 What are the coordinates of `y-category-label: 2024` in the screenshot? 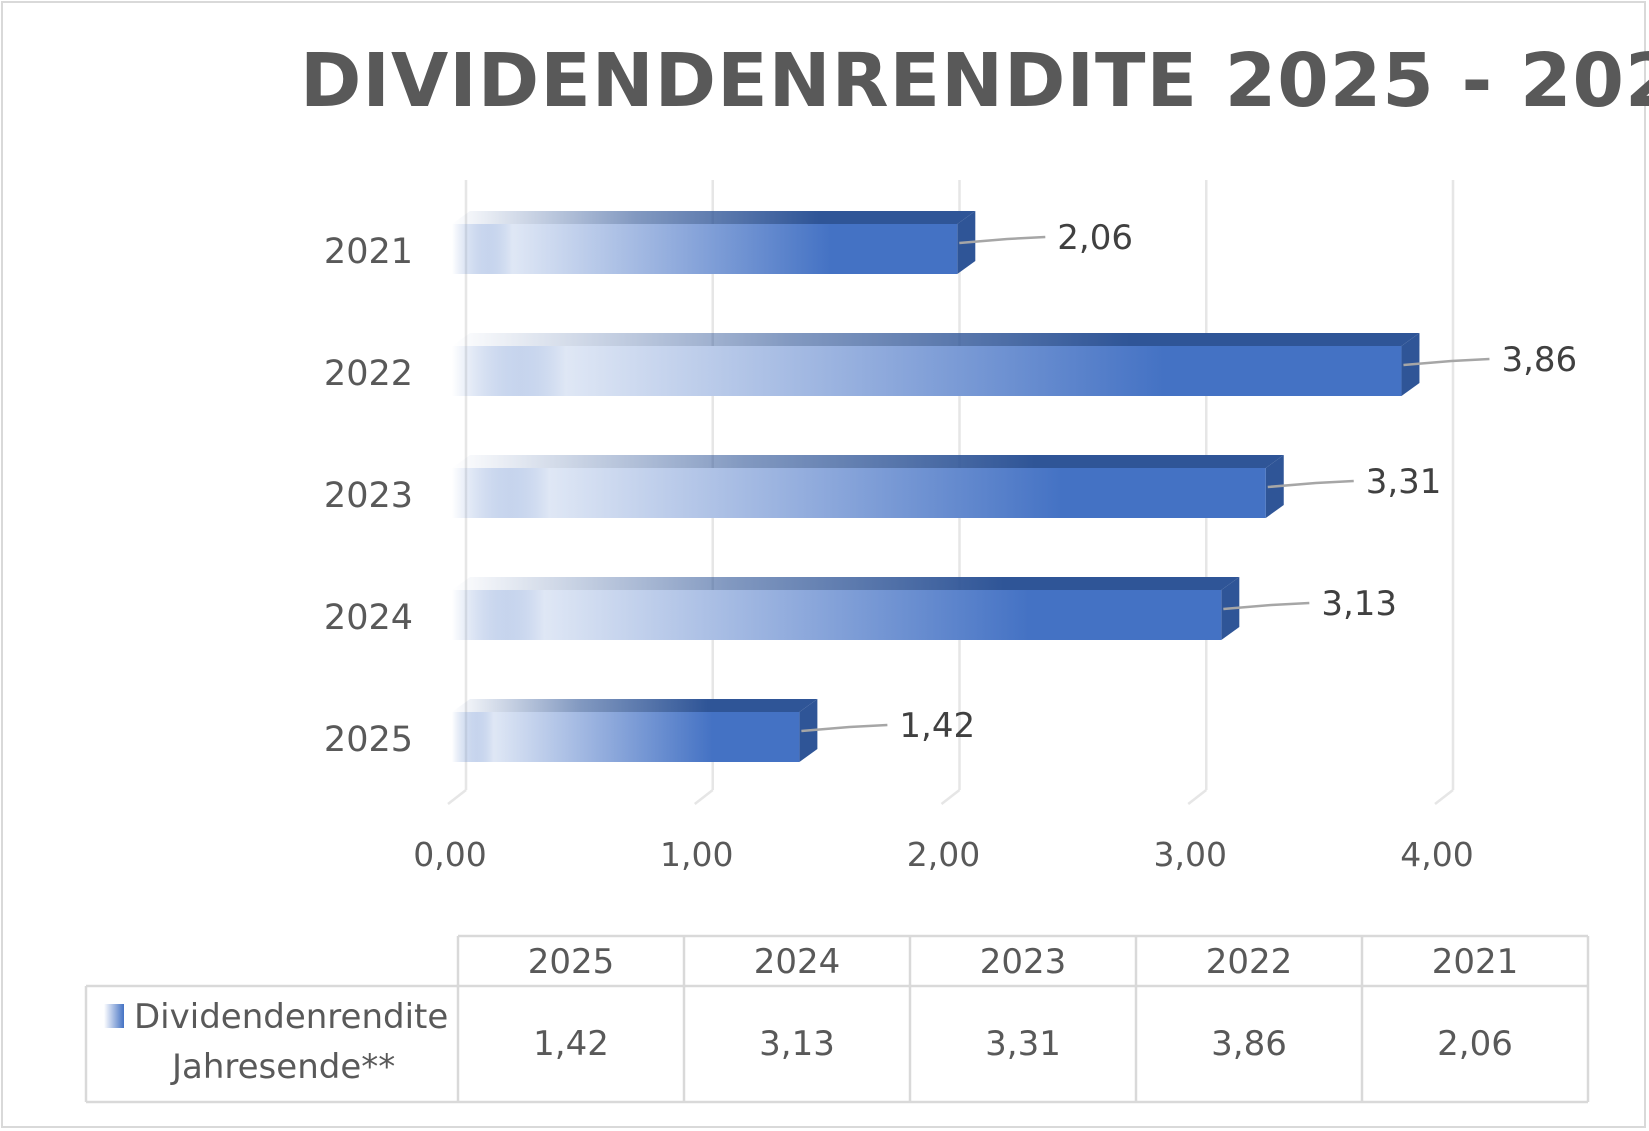 It's located at (368, 618).